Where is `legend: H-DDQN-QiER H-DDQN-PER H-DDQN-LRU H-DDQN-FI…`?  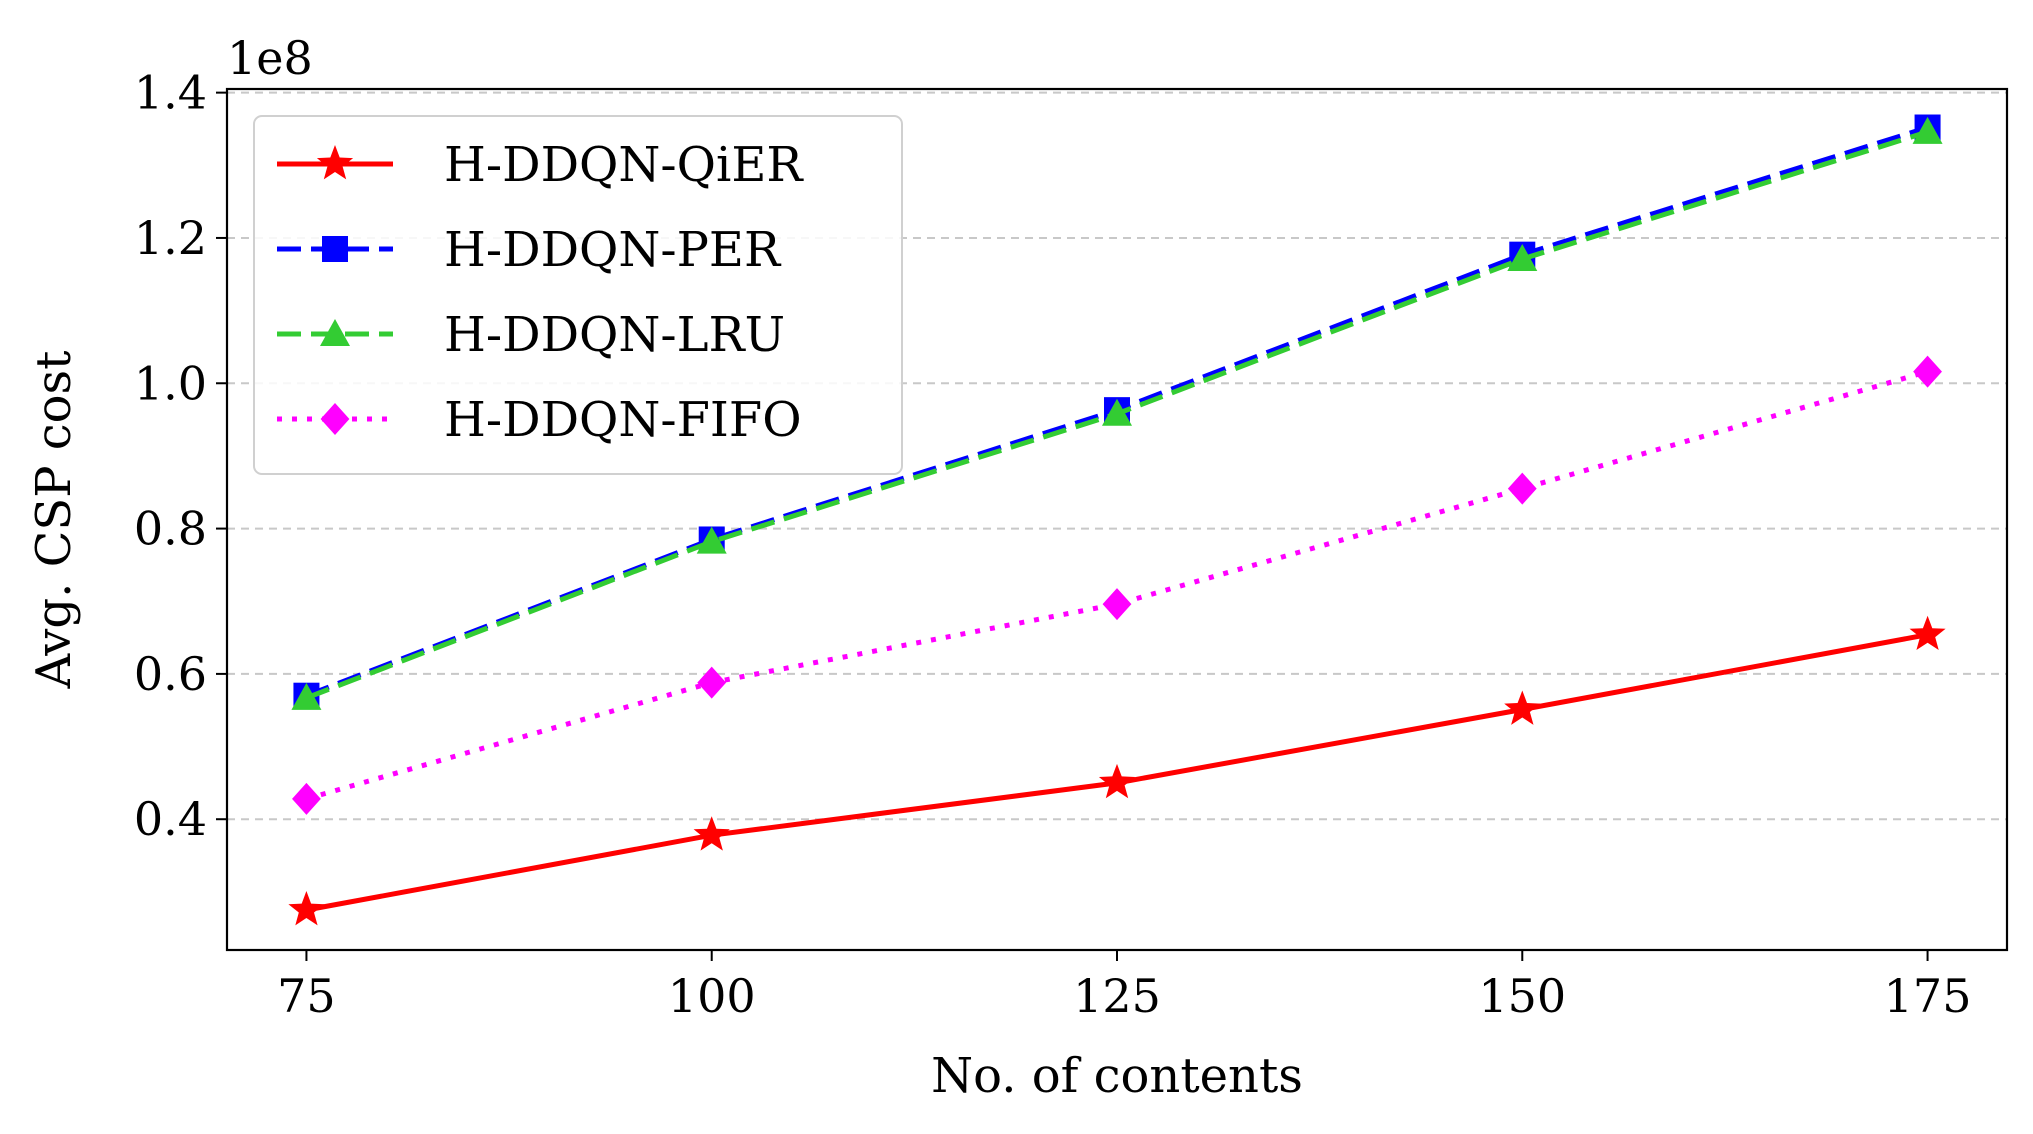
legend: H-DDQN-QiER H-DDQN-PER H-DDQN-LRU H-DDQN-FI… is located at coordinates (578, 295).